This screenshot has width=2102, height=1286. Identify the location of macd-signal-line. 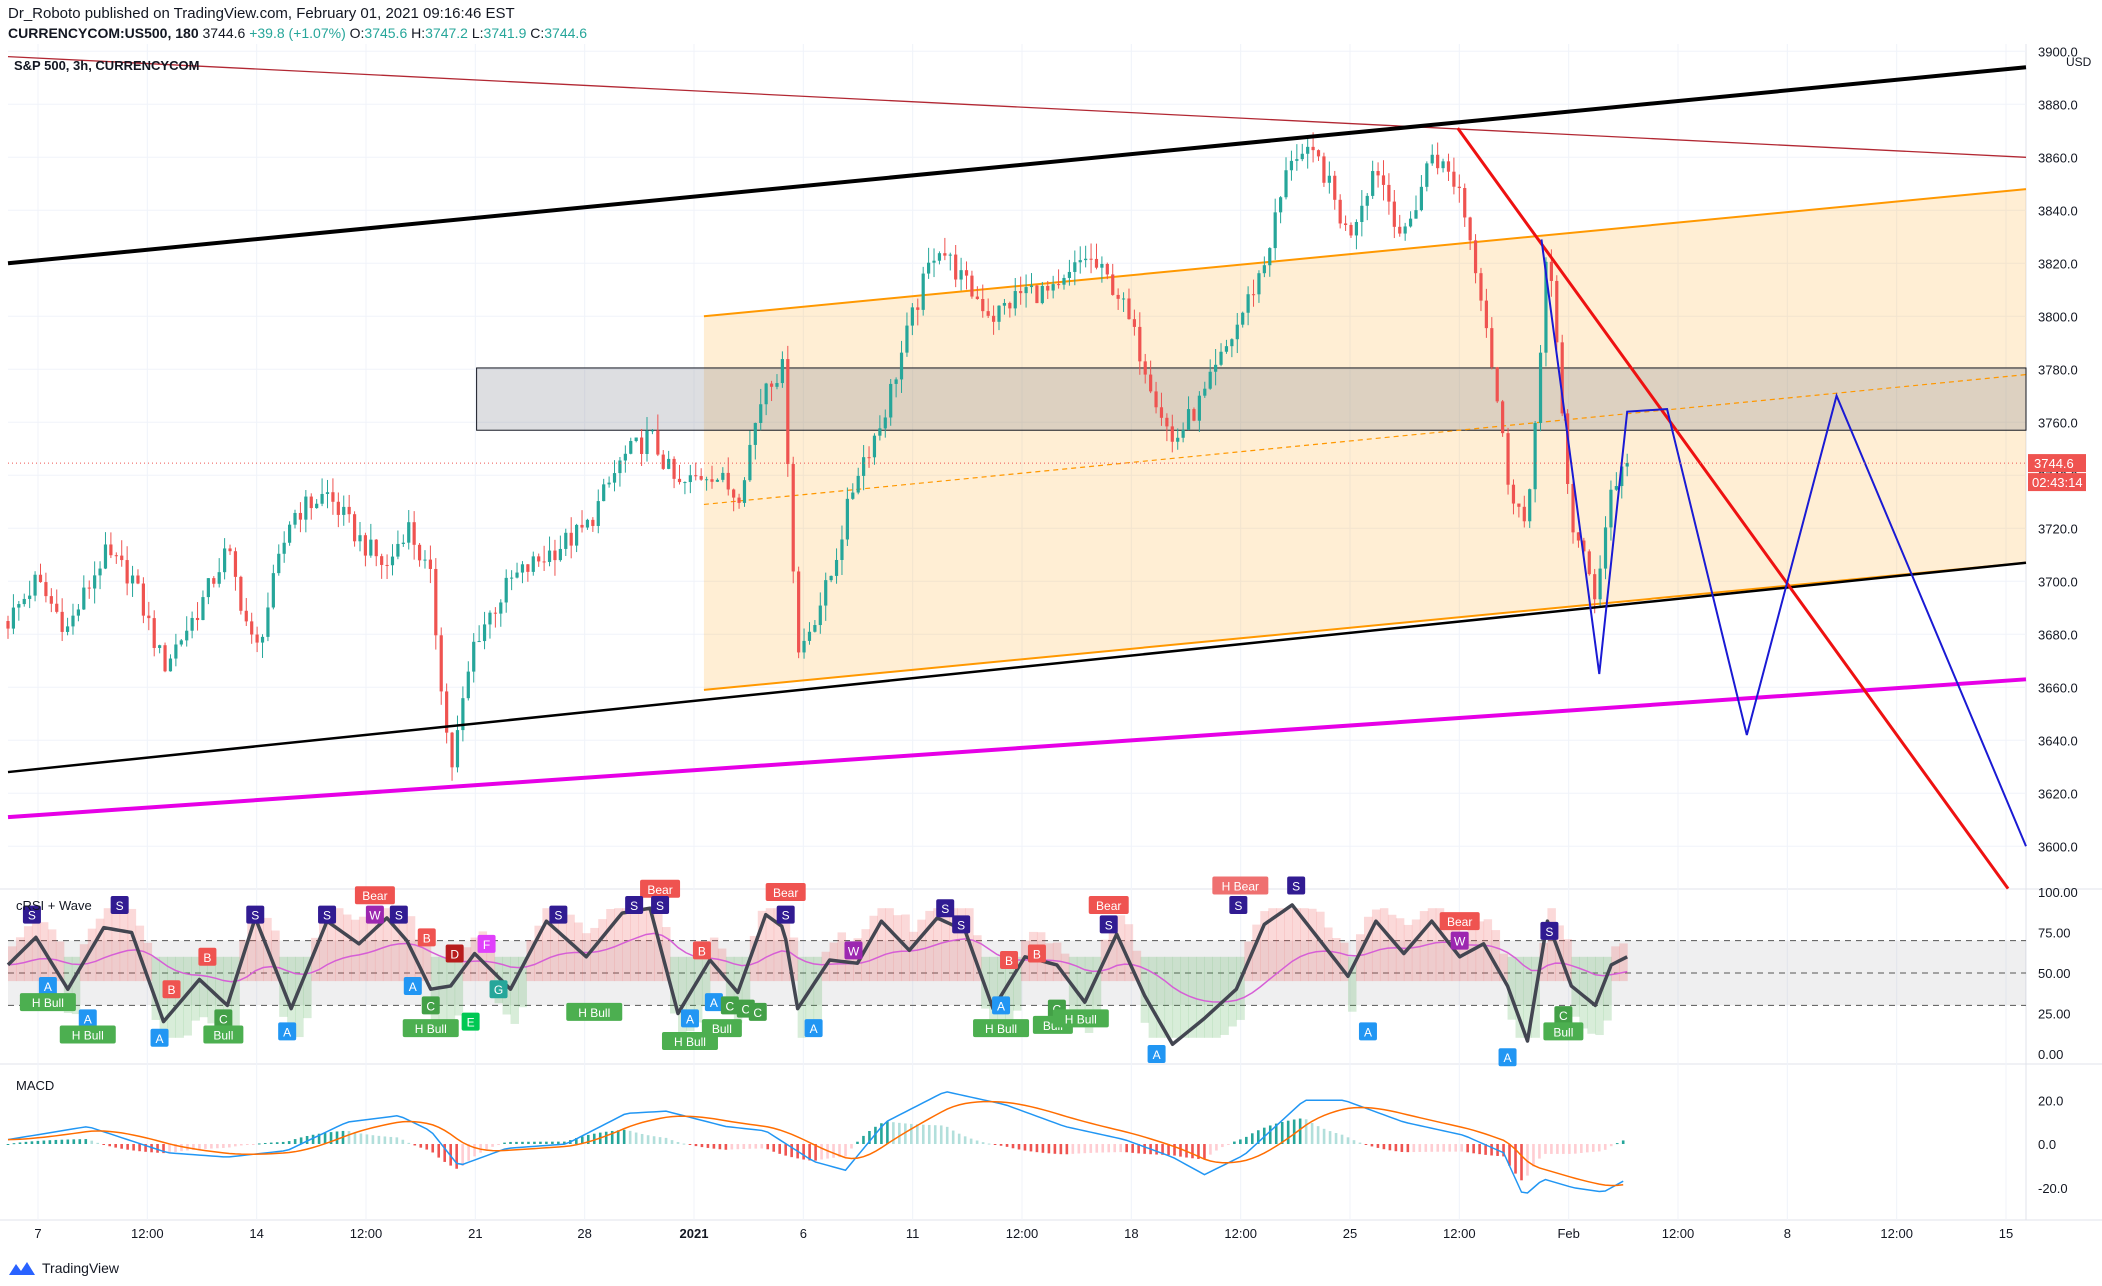
(815, 1143).